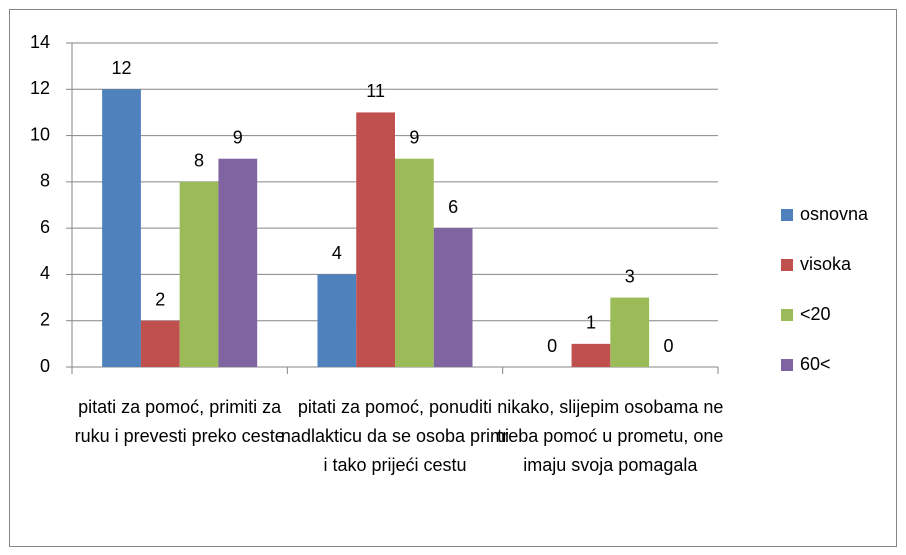 This screenshot has width=906, height=555. What do you see at coordinates (45, 227) in the screenshot?
I see `y-tick-label: 6` at bounding box center [45, 227].